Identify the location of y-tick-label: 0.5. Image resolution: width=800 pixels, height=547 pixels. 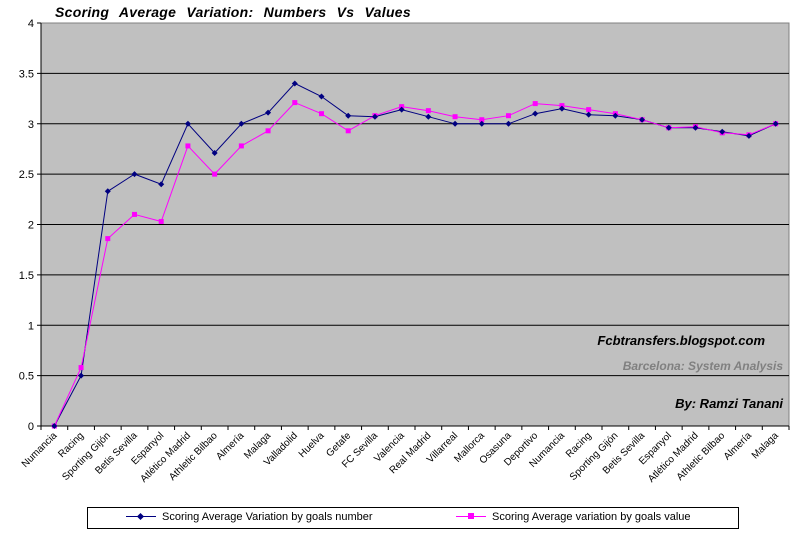
(26, 377).